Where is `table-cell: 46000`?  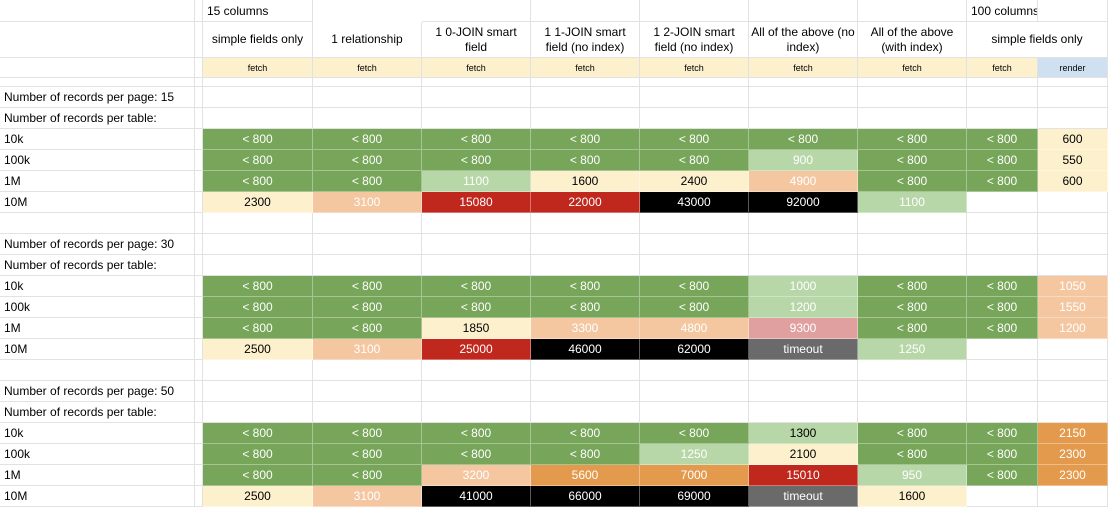 table-cell: 46000 is located at coordinates (585, 349).